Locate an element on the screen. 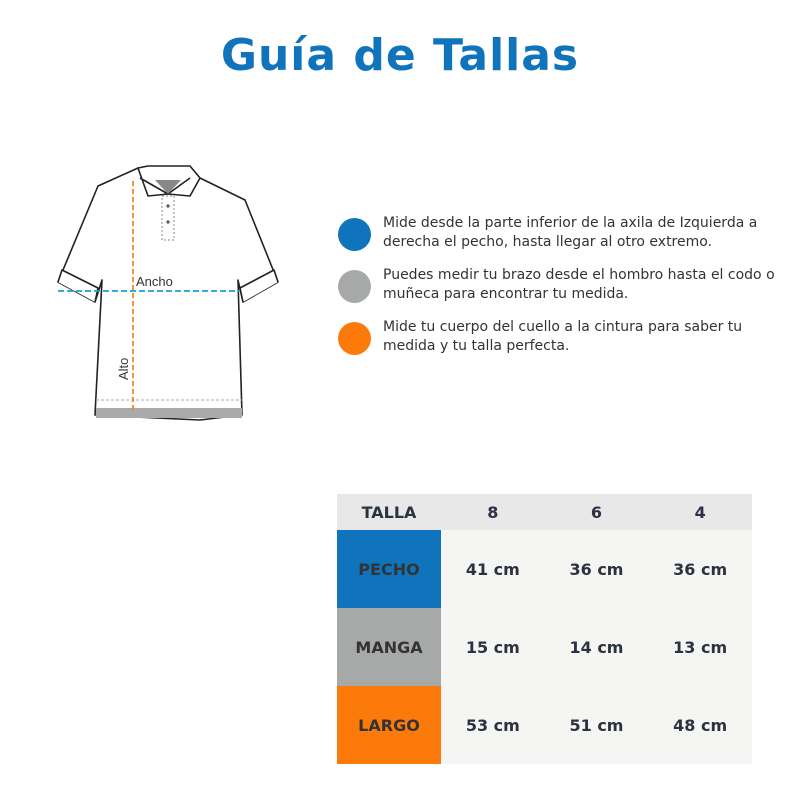  row-label: LARGO is located at coordinates (389, 725).